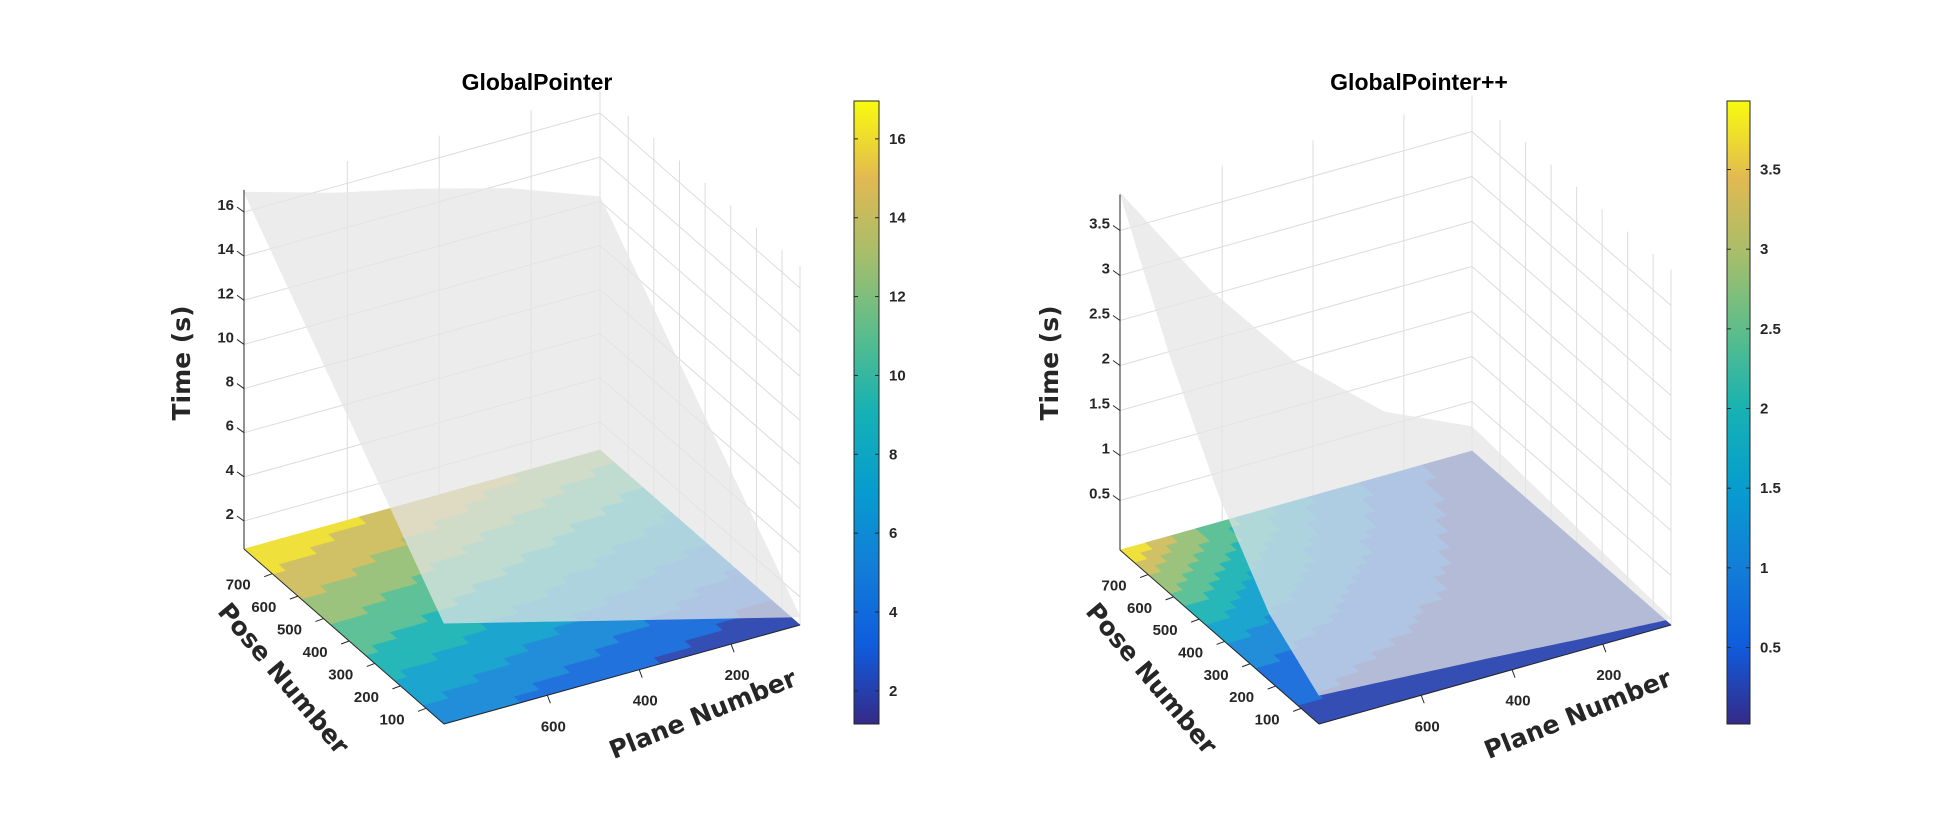 The width and height of the screenshot is (1960, 832). What do you see at coordinates (1419, 82) in the screenshot?
I see `plot-title: GlobalPointer++` at bounding box center [1419, 82].